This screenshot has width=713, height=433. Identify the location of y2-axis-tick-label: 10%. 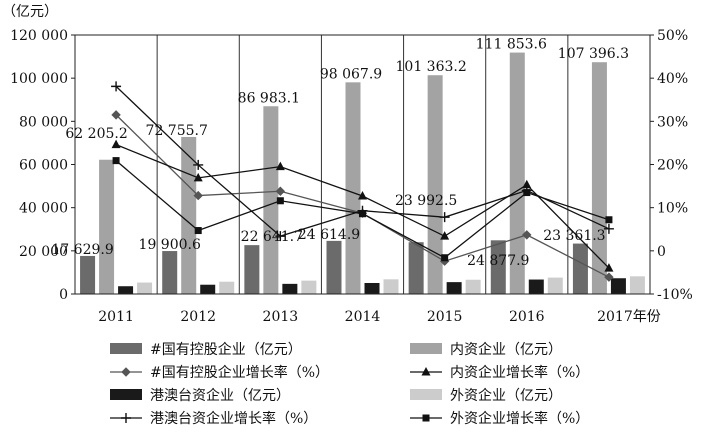
(672, 209).